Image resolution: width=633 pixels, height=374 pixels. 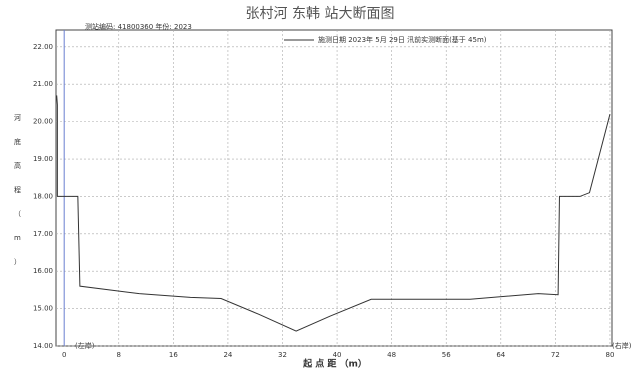 What do you see at coordinates (43, 234) in the screenshot?
I see `y-tick-label: 17.00` at bounding box center [43, 234].